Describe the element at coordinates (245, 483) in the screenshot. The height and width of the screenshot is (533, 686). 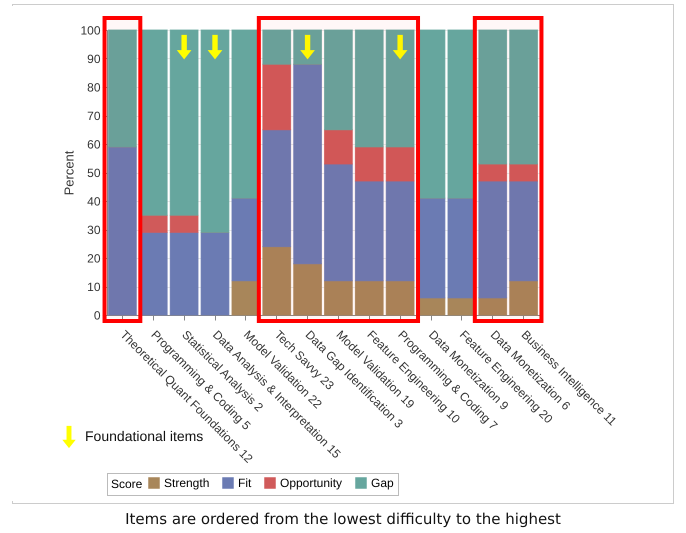
I see `legend-label: Fit` at that location.